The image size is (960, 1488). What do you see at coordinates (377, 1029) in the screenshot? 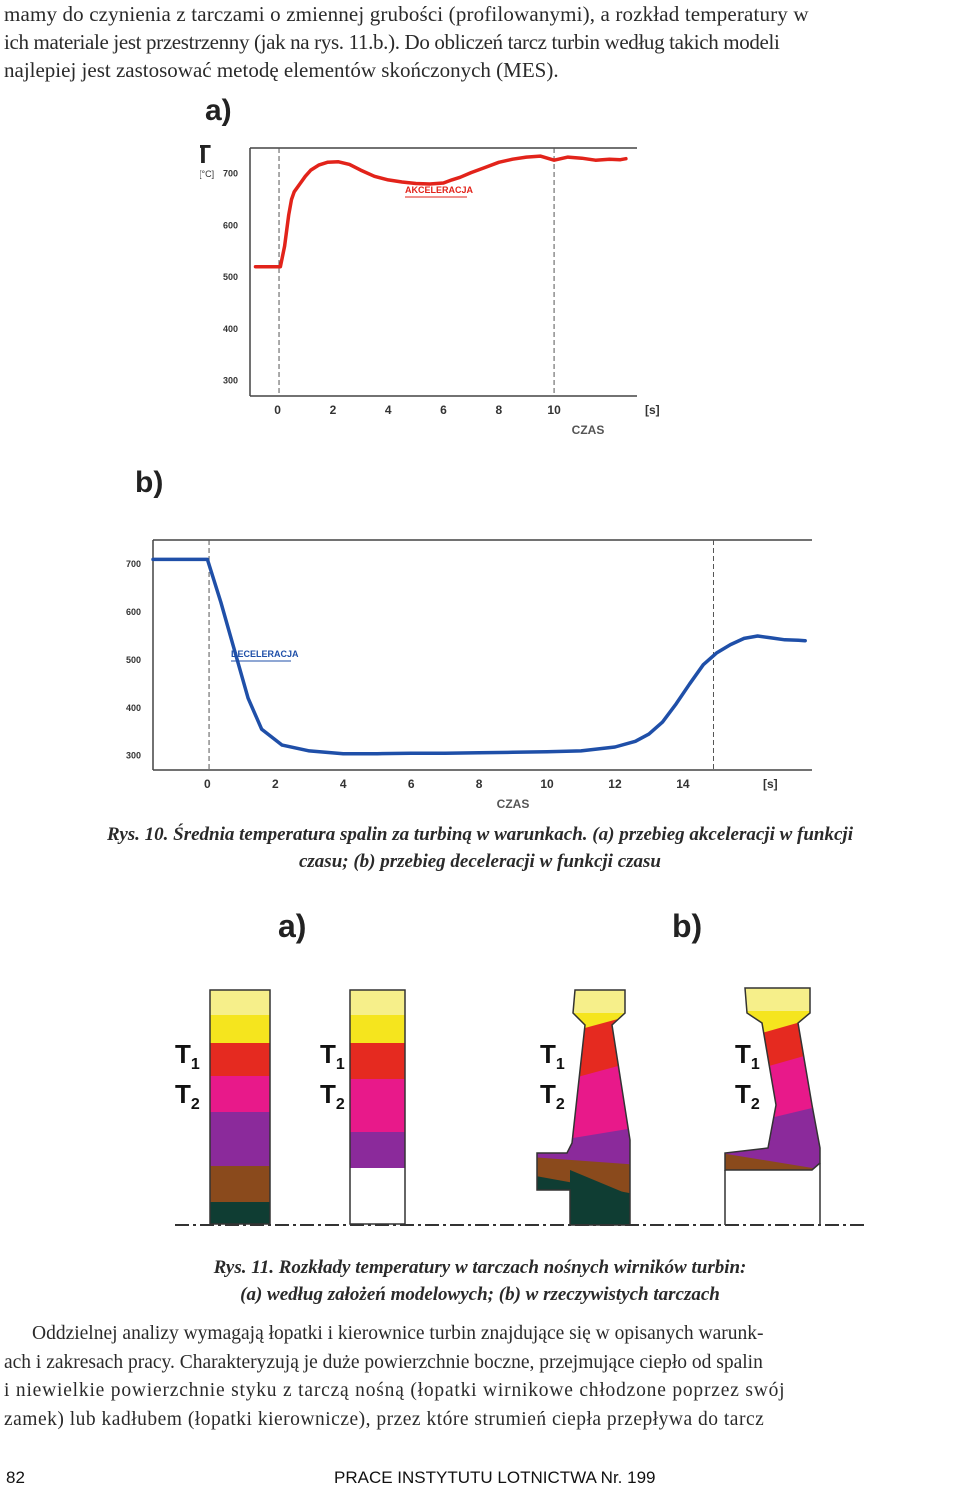
I see `zone-yellow` at bounding box center [377, 1029].